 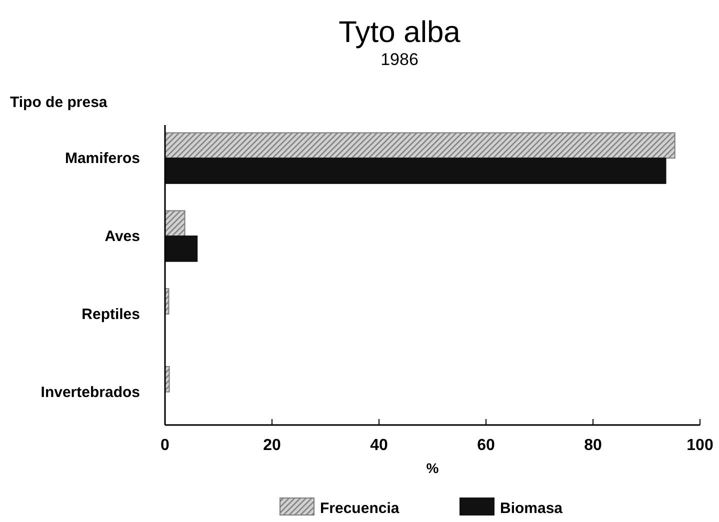 What do you see at coordinates (272, 445) in the screenshot?
I see `x-tick-label: 20` at bounding box center [272, 445].